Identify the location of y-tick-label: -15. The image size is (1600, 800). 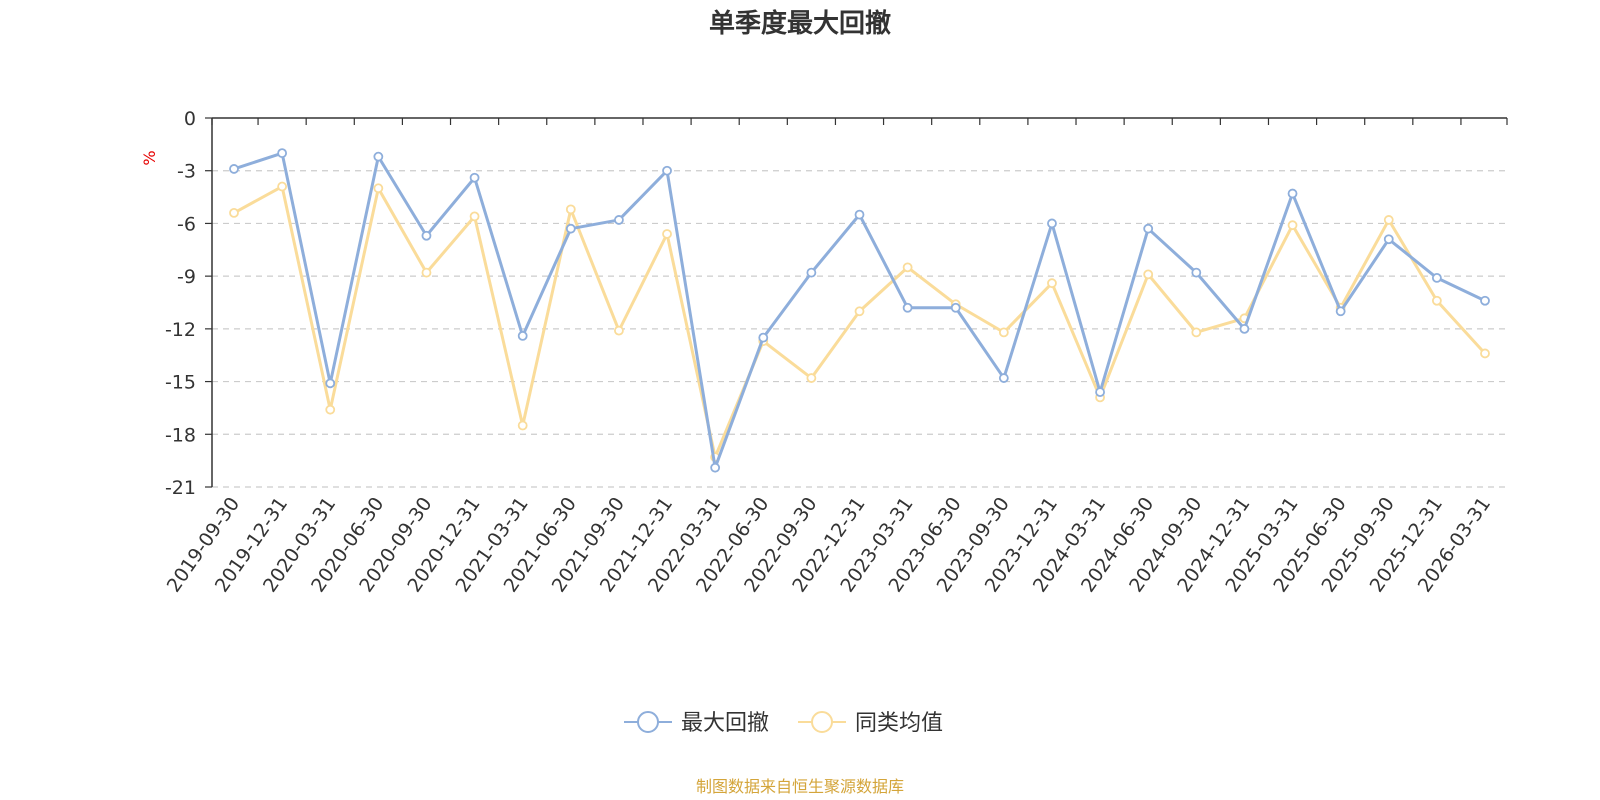
(180, 383).